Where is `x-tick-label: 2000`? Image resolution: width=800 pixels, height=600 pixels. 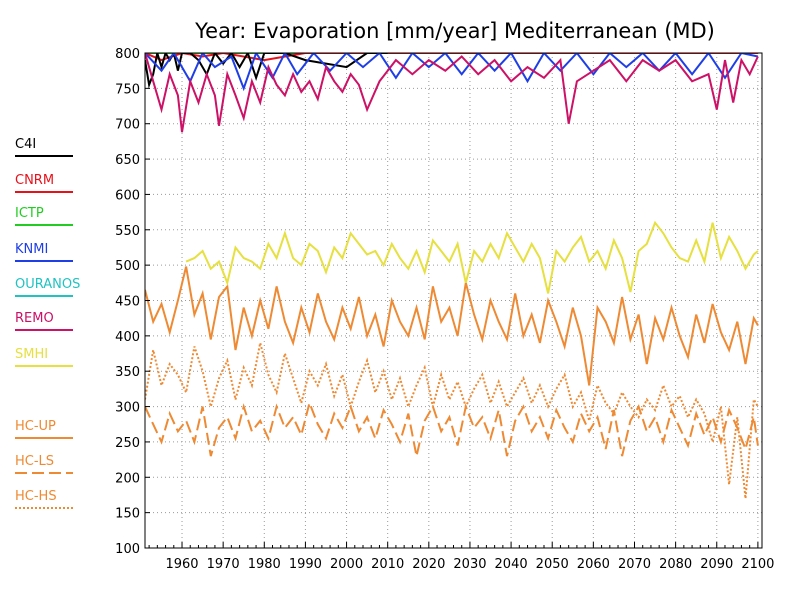 x-tick-label: 2000 is located at coordinates (346, 564).